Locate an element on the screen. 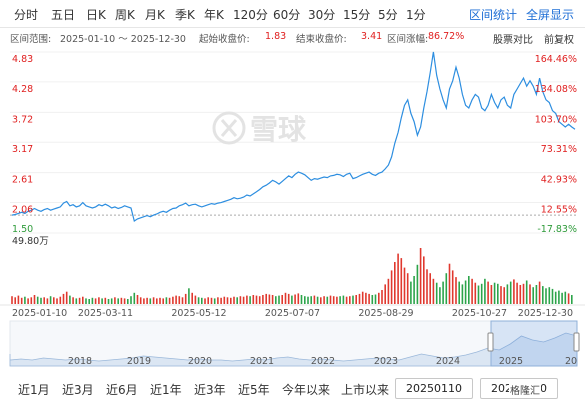 This screenshot has width=585, height=409. adjust-mode-button: 前复权 is located at coordinates (559, 40).